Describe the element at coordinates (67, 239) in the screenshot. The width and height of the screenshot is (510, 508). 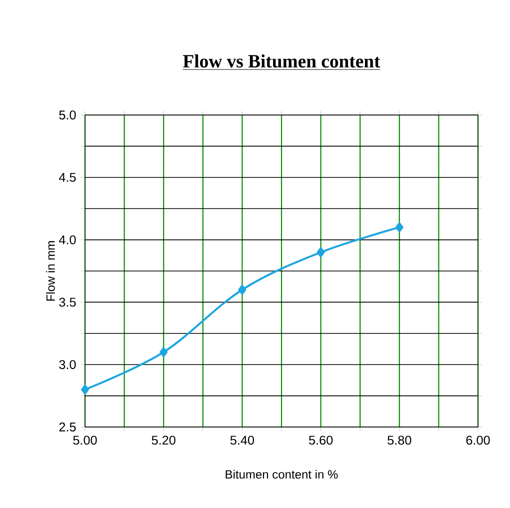
I see `y-tick-label: 4.0` at that location.